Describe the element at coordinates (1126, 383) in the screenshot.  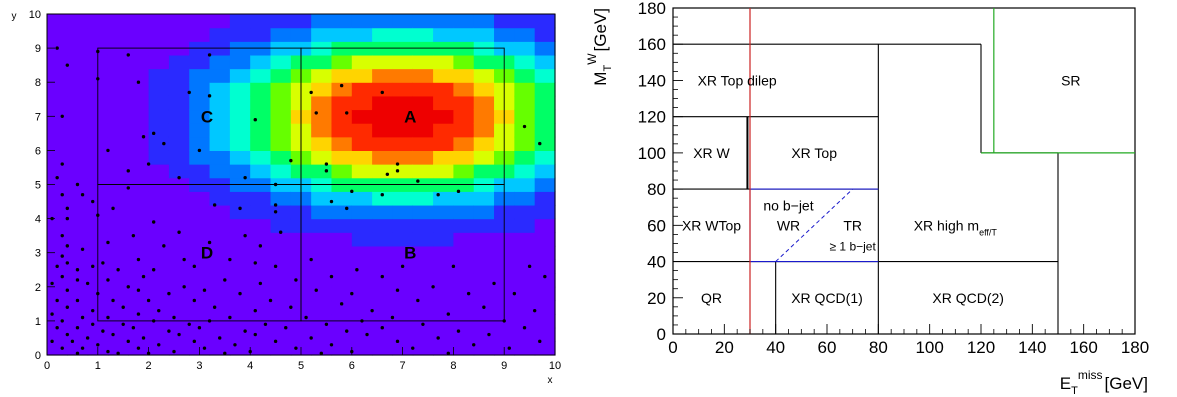
I see `x-axis-label-unit: [GeV]` at that location.